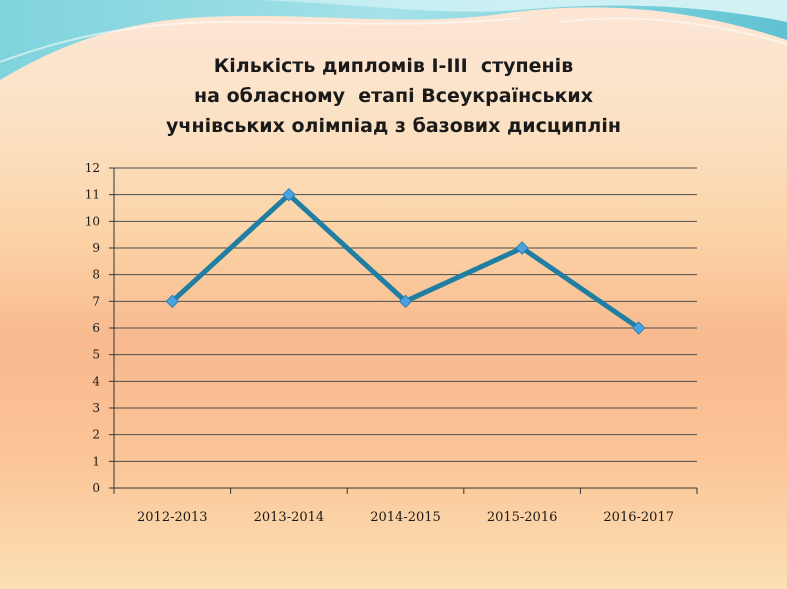 Image resolution: width=787 pixels, height=589 pixels. I want to click on y-tick-label: 9, so click(96, 248).